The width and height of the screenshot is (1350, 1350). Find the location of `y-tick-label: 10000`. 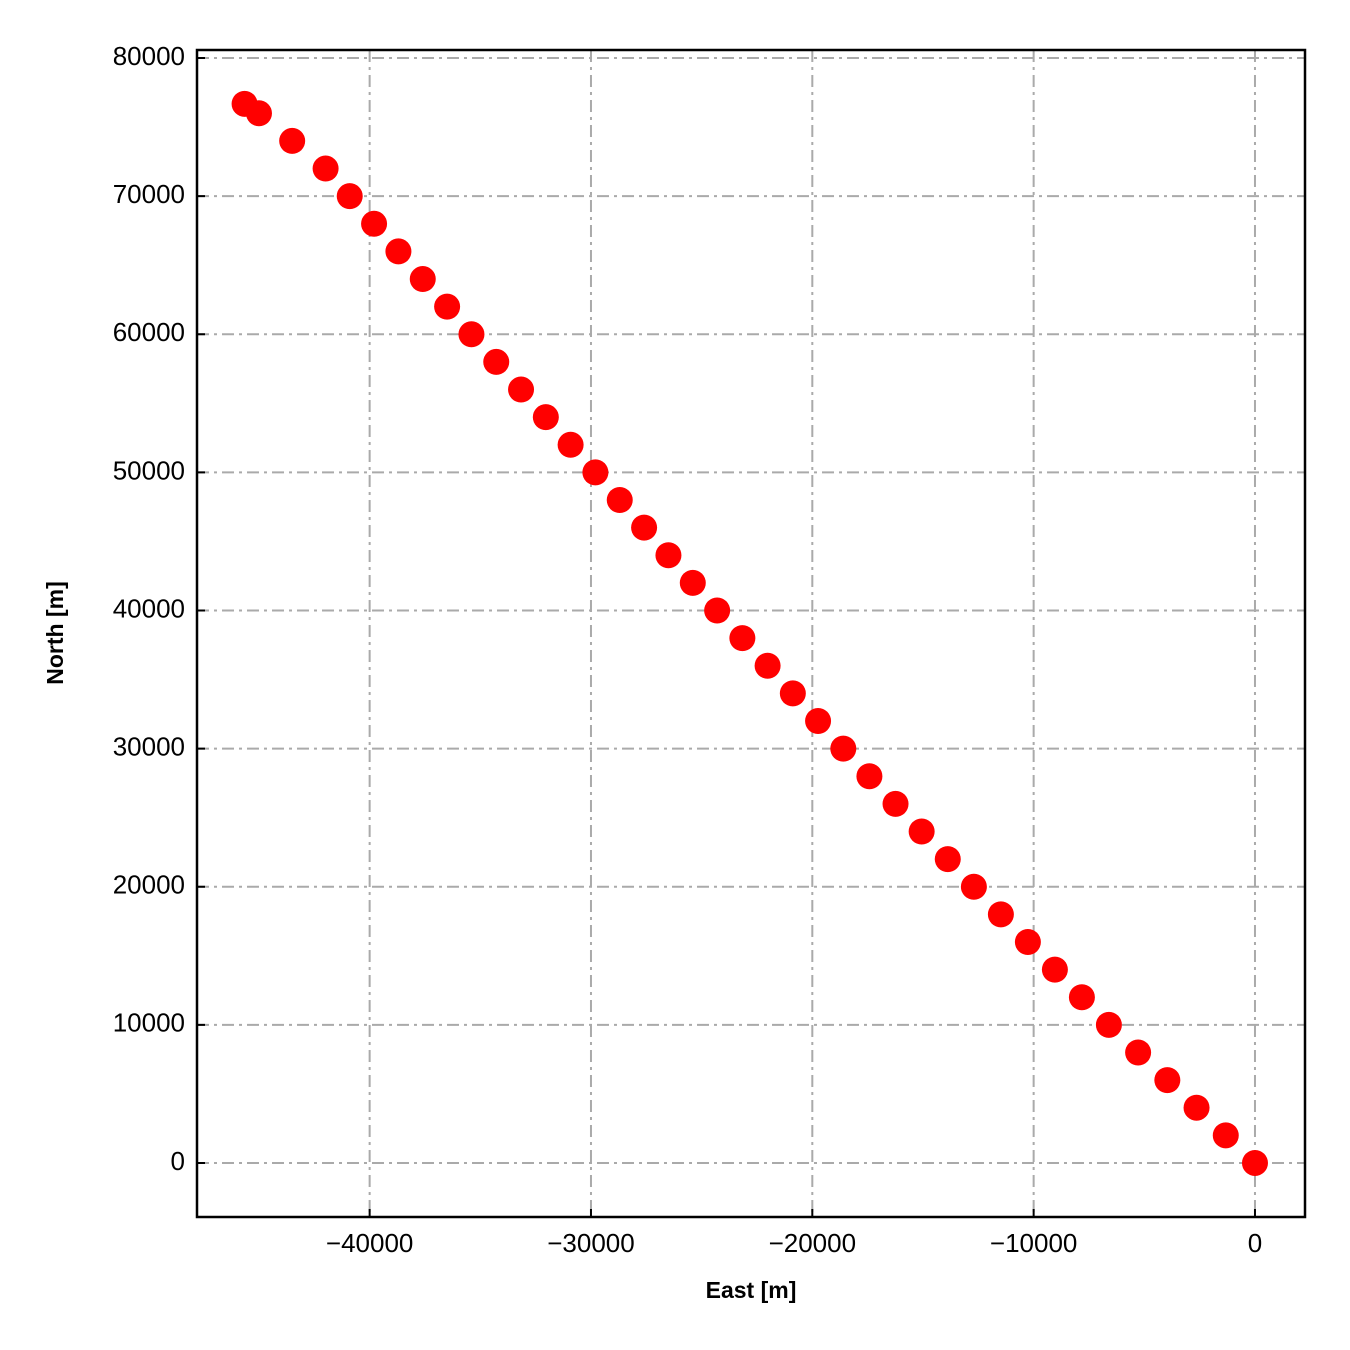

y-tick-label: 10000 is located at coordinates (149, 1023).